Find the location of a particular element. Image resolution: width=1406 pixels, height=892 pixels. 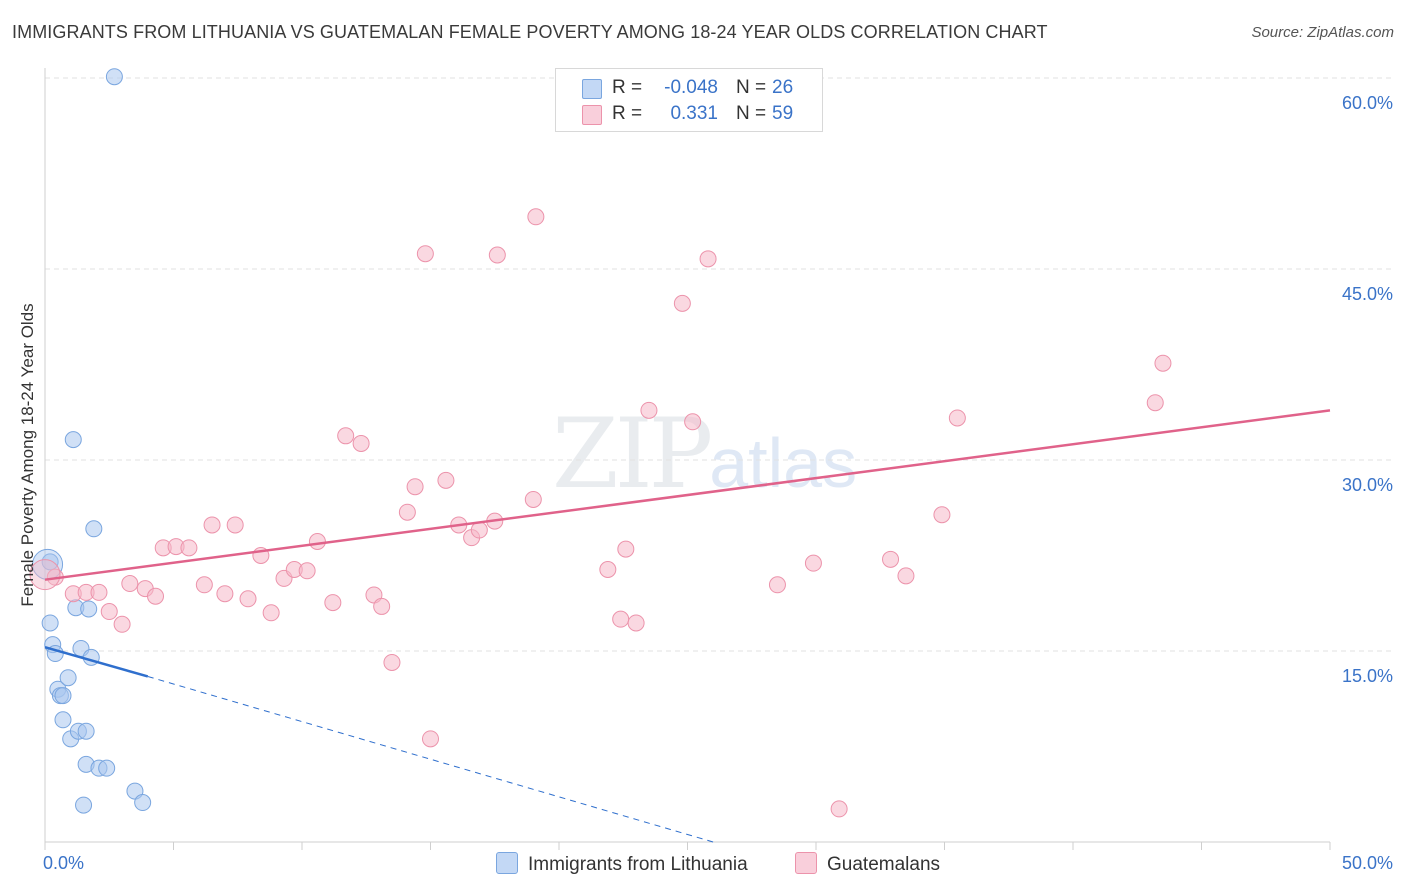

bottom-legend-label: Guatemalans is located at coordinates (884, 864).